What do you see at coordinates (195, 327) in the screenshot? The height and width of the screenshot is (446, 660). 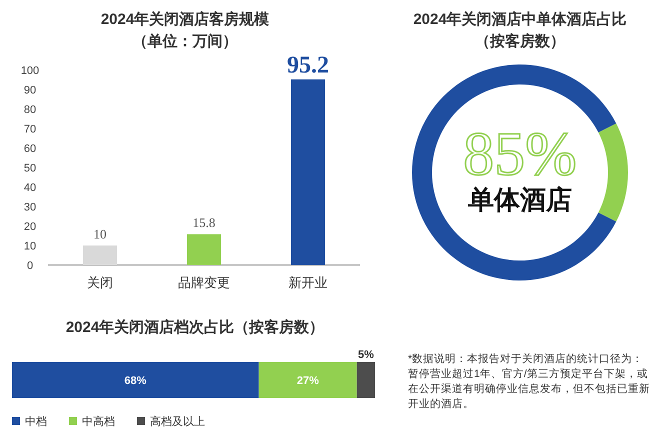 I see `chart-title: 2024年关闭酒店档次占比（按客房数）` at bounding box center [195, 327].